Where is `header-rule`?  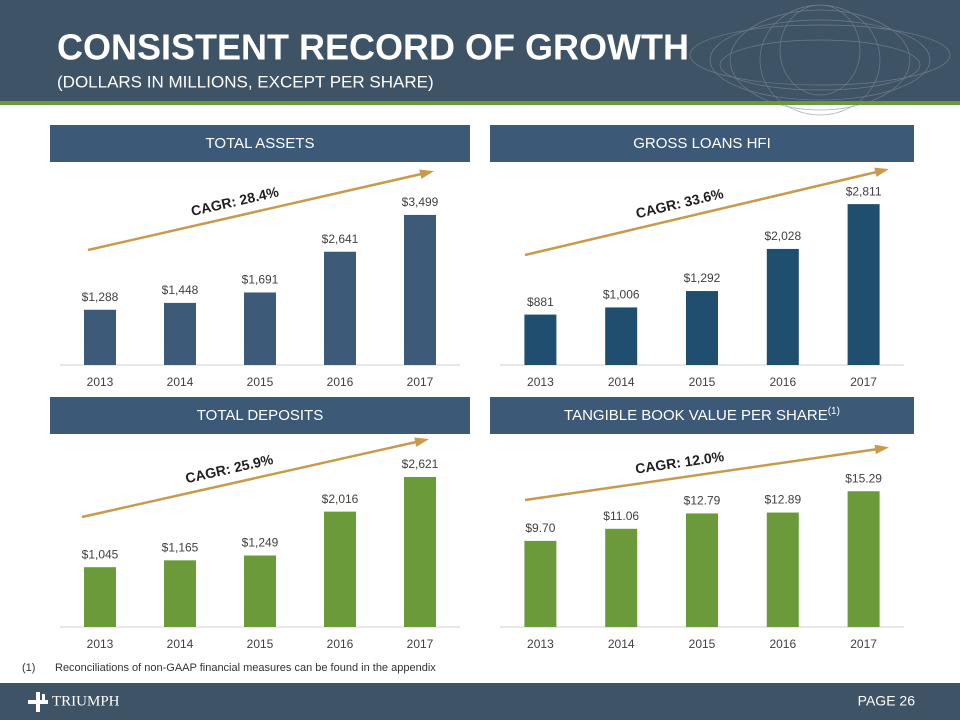
header-rule is located at coordinates (480, 103).